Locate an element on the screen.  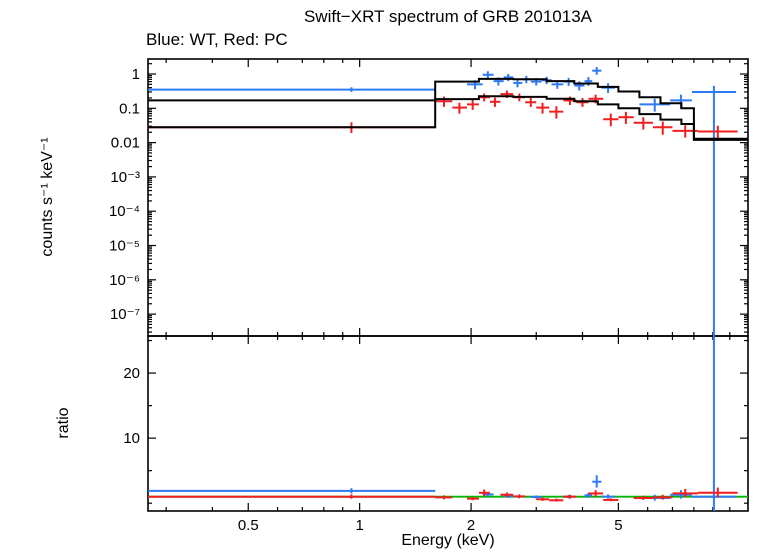
y-tick-label: 10⁻⁶ is located at coordinates (124, 280).